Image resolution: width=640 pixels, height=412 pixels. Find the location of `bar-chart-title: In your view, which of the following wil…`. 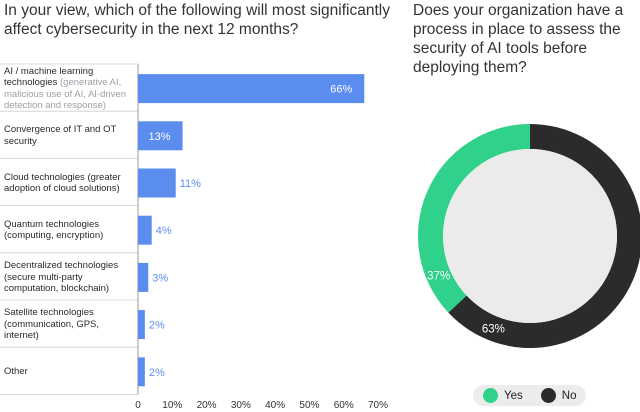

bar-chart-title: In your view, which of the following wil… is located at coordinates (197, 20).